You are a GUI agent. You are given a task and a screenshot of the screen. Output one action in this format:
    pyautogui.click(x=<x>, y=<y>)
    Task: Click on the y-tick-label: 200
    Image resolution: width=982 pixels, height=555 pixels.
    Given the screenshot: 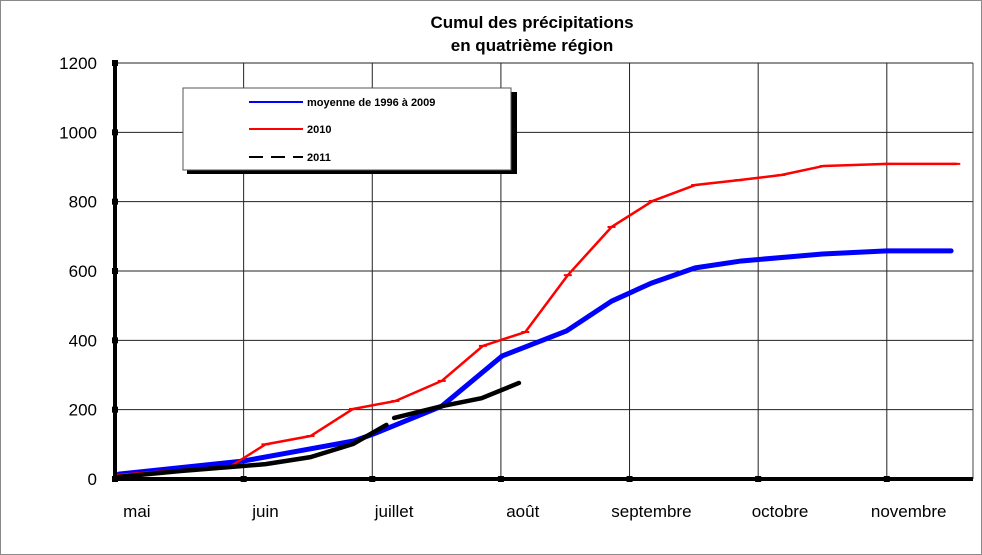 What is the action you would take?
    pyautogui.click(x=83, y=410)
    